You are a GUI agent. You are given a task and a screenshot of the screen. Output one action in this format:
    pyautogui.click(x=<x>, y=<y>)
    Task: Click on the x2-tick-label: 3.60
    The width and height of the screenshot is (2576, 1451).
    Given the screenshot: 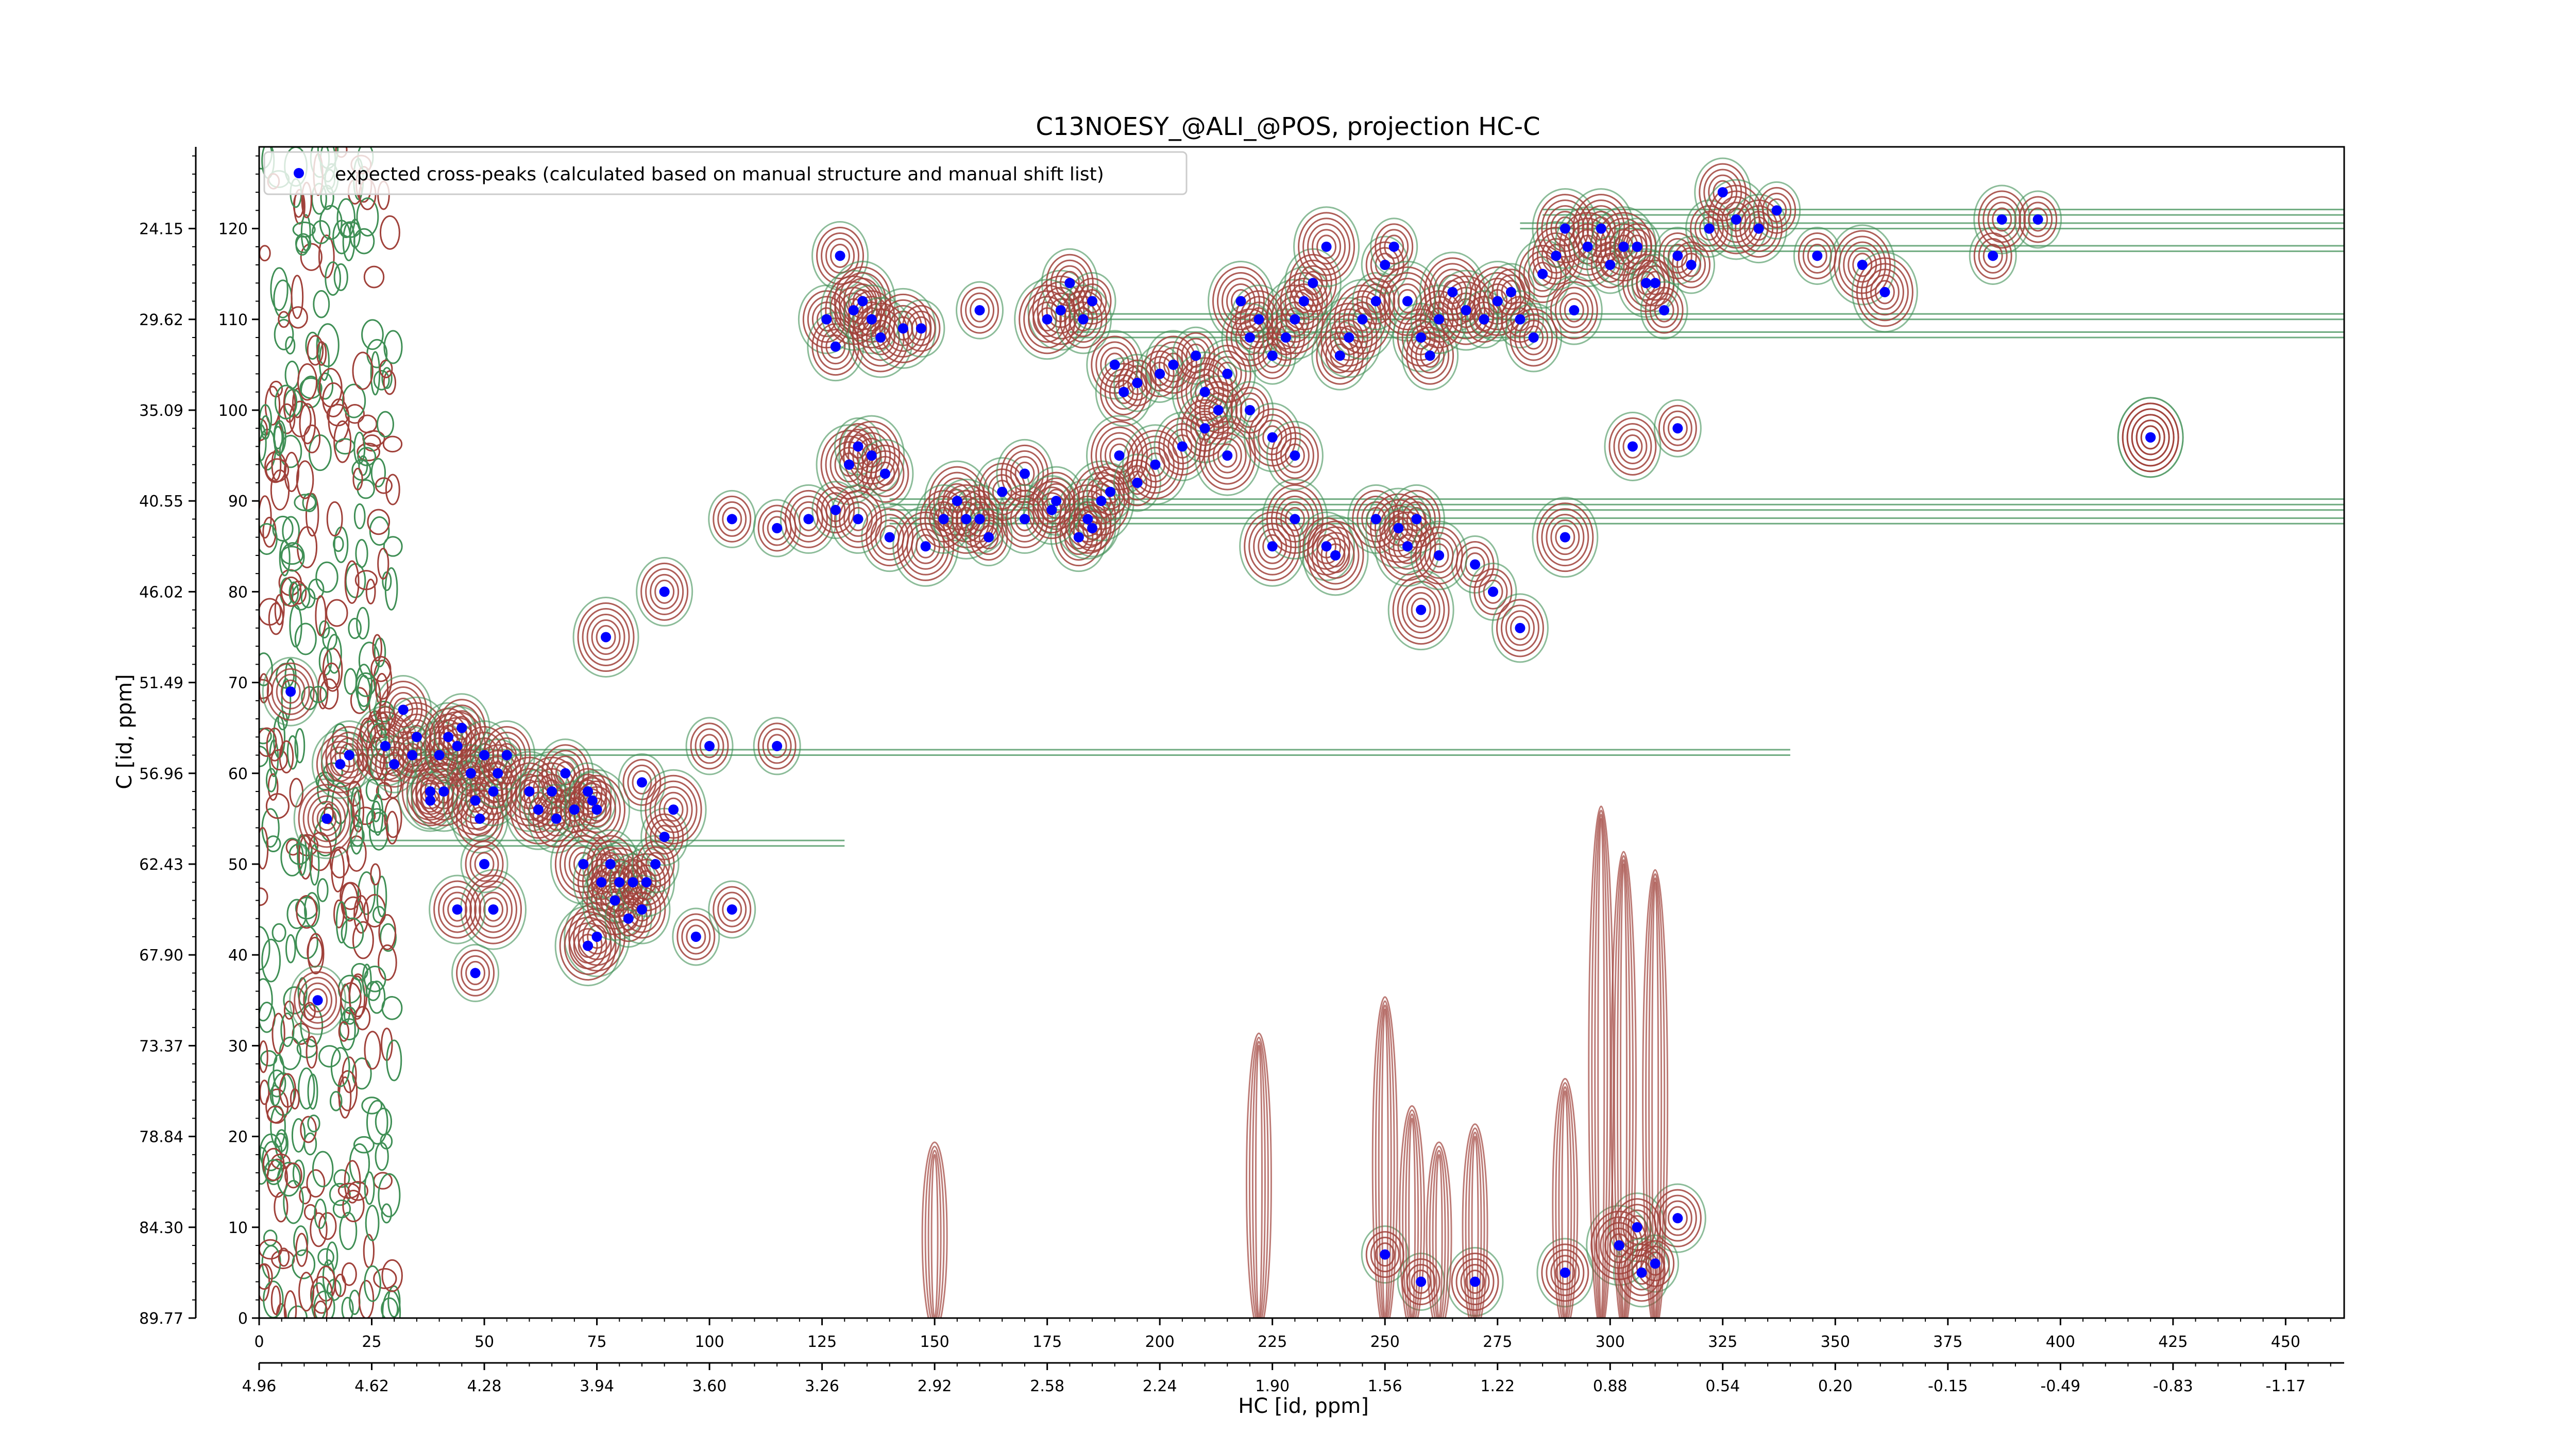 What is the action you would take?
    pyautogui.click(x=709, y=1386)
    